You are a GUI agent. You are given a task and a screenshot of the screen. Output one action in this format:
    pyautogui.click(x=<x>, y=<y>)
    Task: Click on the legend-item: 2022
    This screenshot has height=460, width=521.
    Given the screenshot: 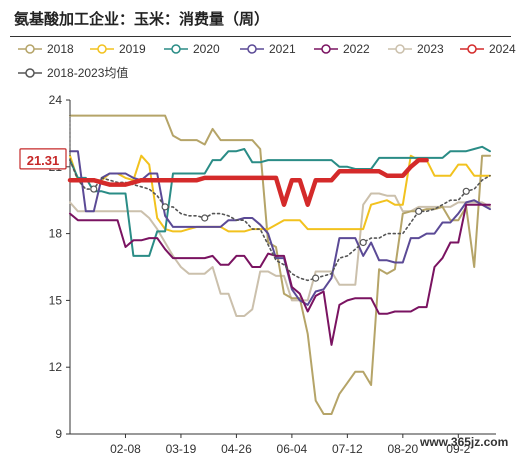 What is the action you would take?
    pyautogui.click(x=342, y=49)
    